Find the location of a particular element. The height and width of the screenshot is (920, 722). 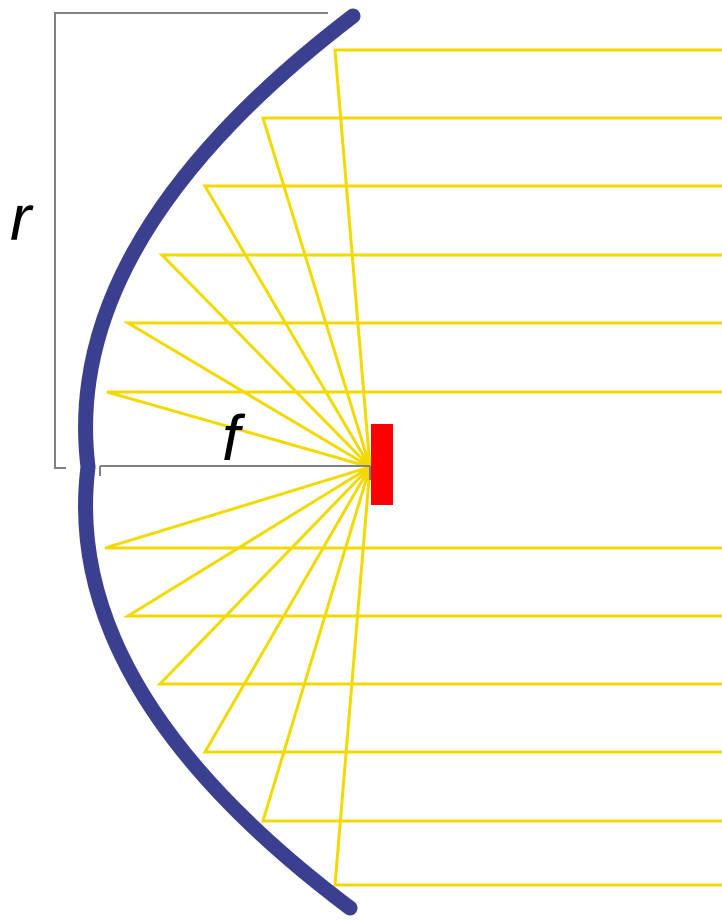

receiver is located at coordinates (382, 464).